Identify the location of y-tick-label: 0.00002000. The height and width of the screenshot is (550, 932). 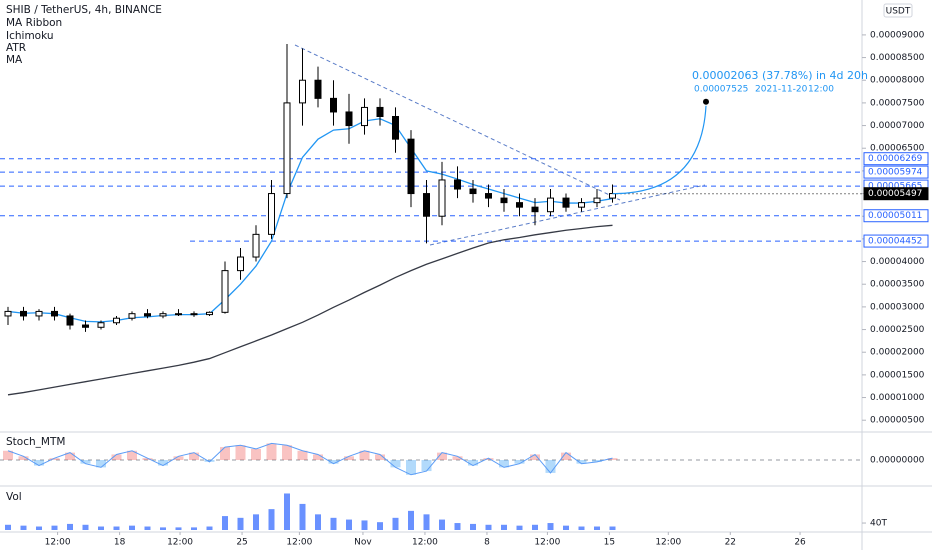
(897, 353).